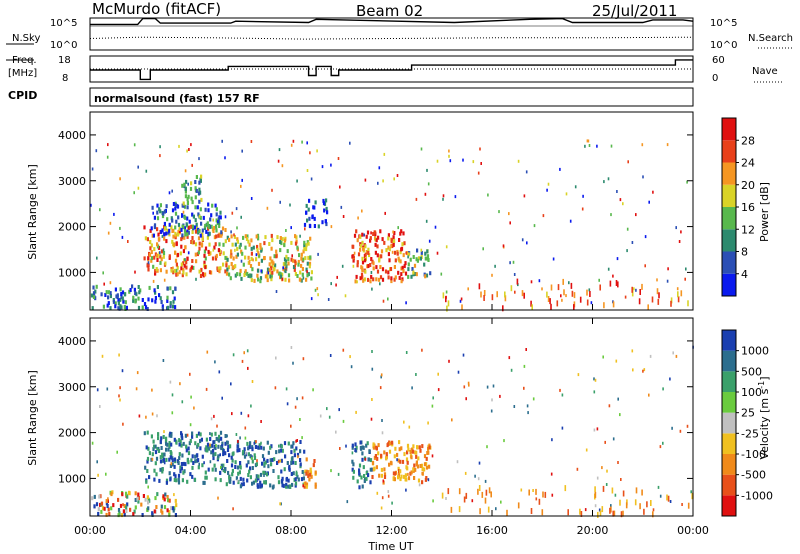  Describe the element at coordinates (391, 34) in the screenshot. I see `noise-panel-frame` at that location.